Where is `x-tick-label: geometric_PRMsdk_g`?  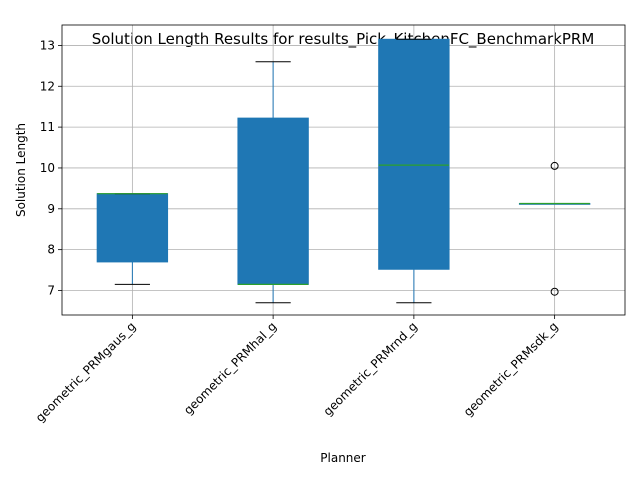 x-tick-label: geometric_PRMsdk_g is located at coordinates (511, 369).